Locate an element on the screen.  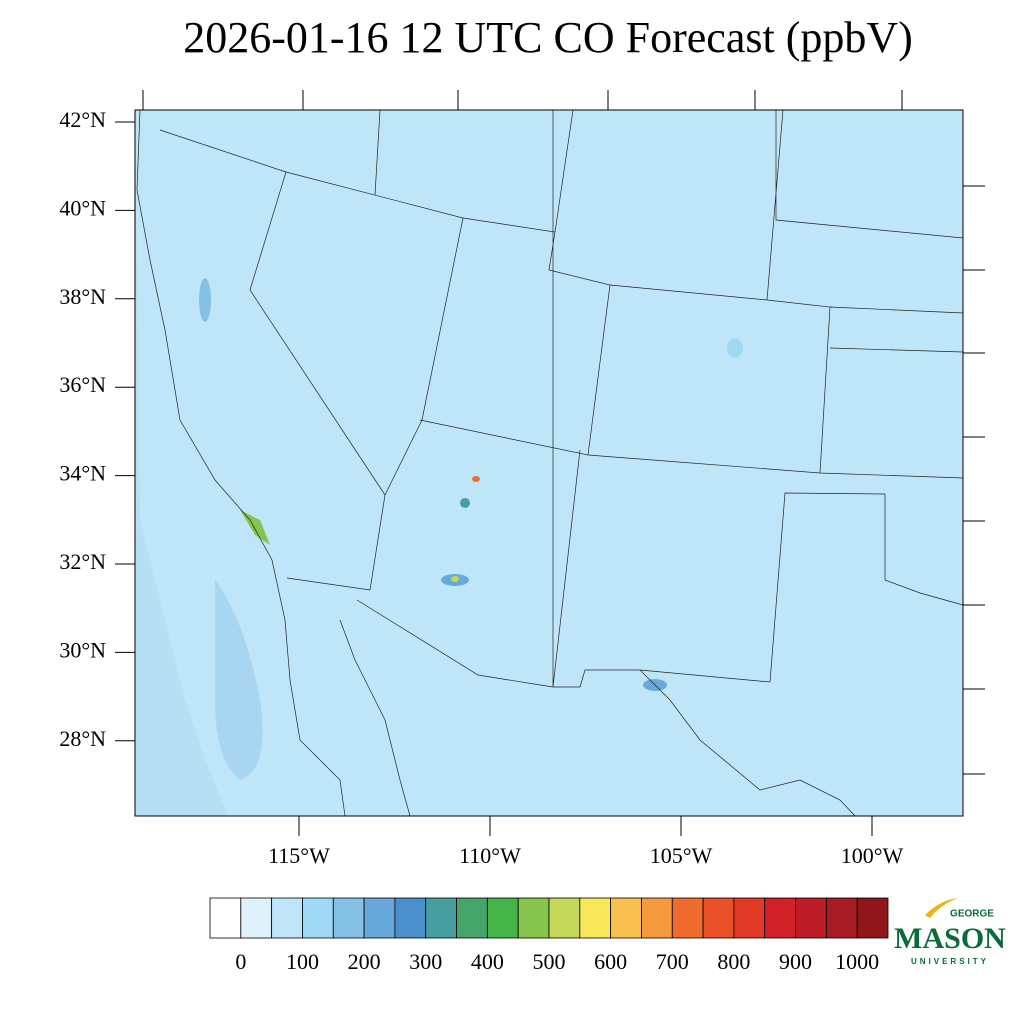
logo-name: MASON is located at coordinates (950, 938).